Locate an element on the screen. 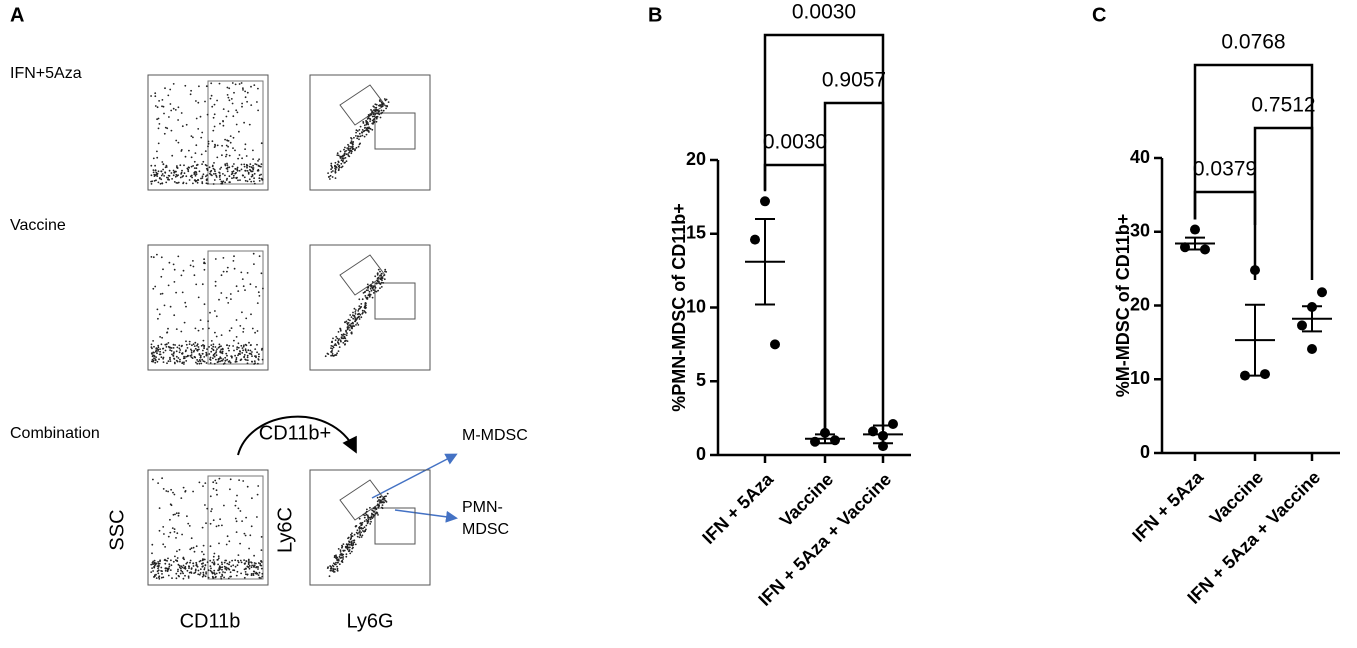 The height and width of the screenshot is (648, 1357). arrow-label: CD11b+ is located at coordinates (295, 433).